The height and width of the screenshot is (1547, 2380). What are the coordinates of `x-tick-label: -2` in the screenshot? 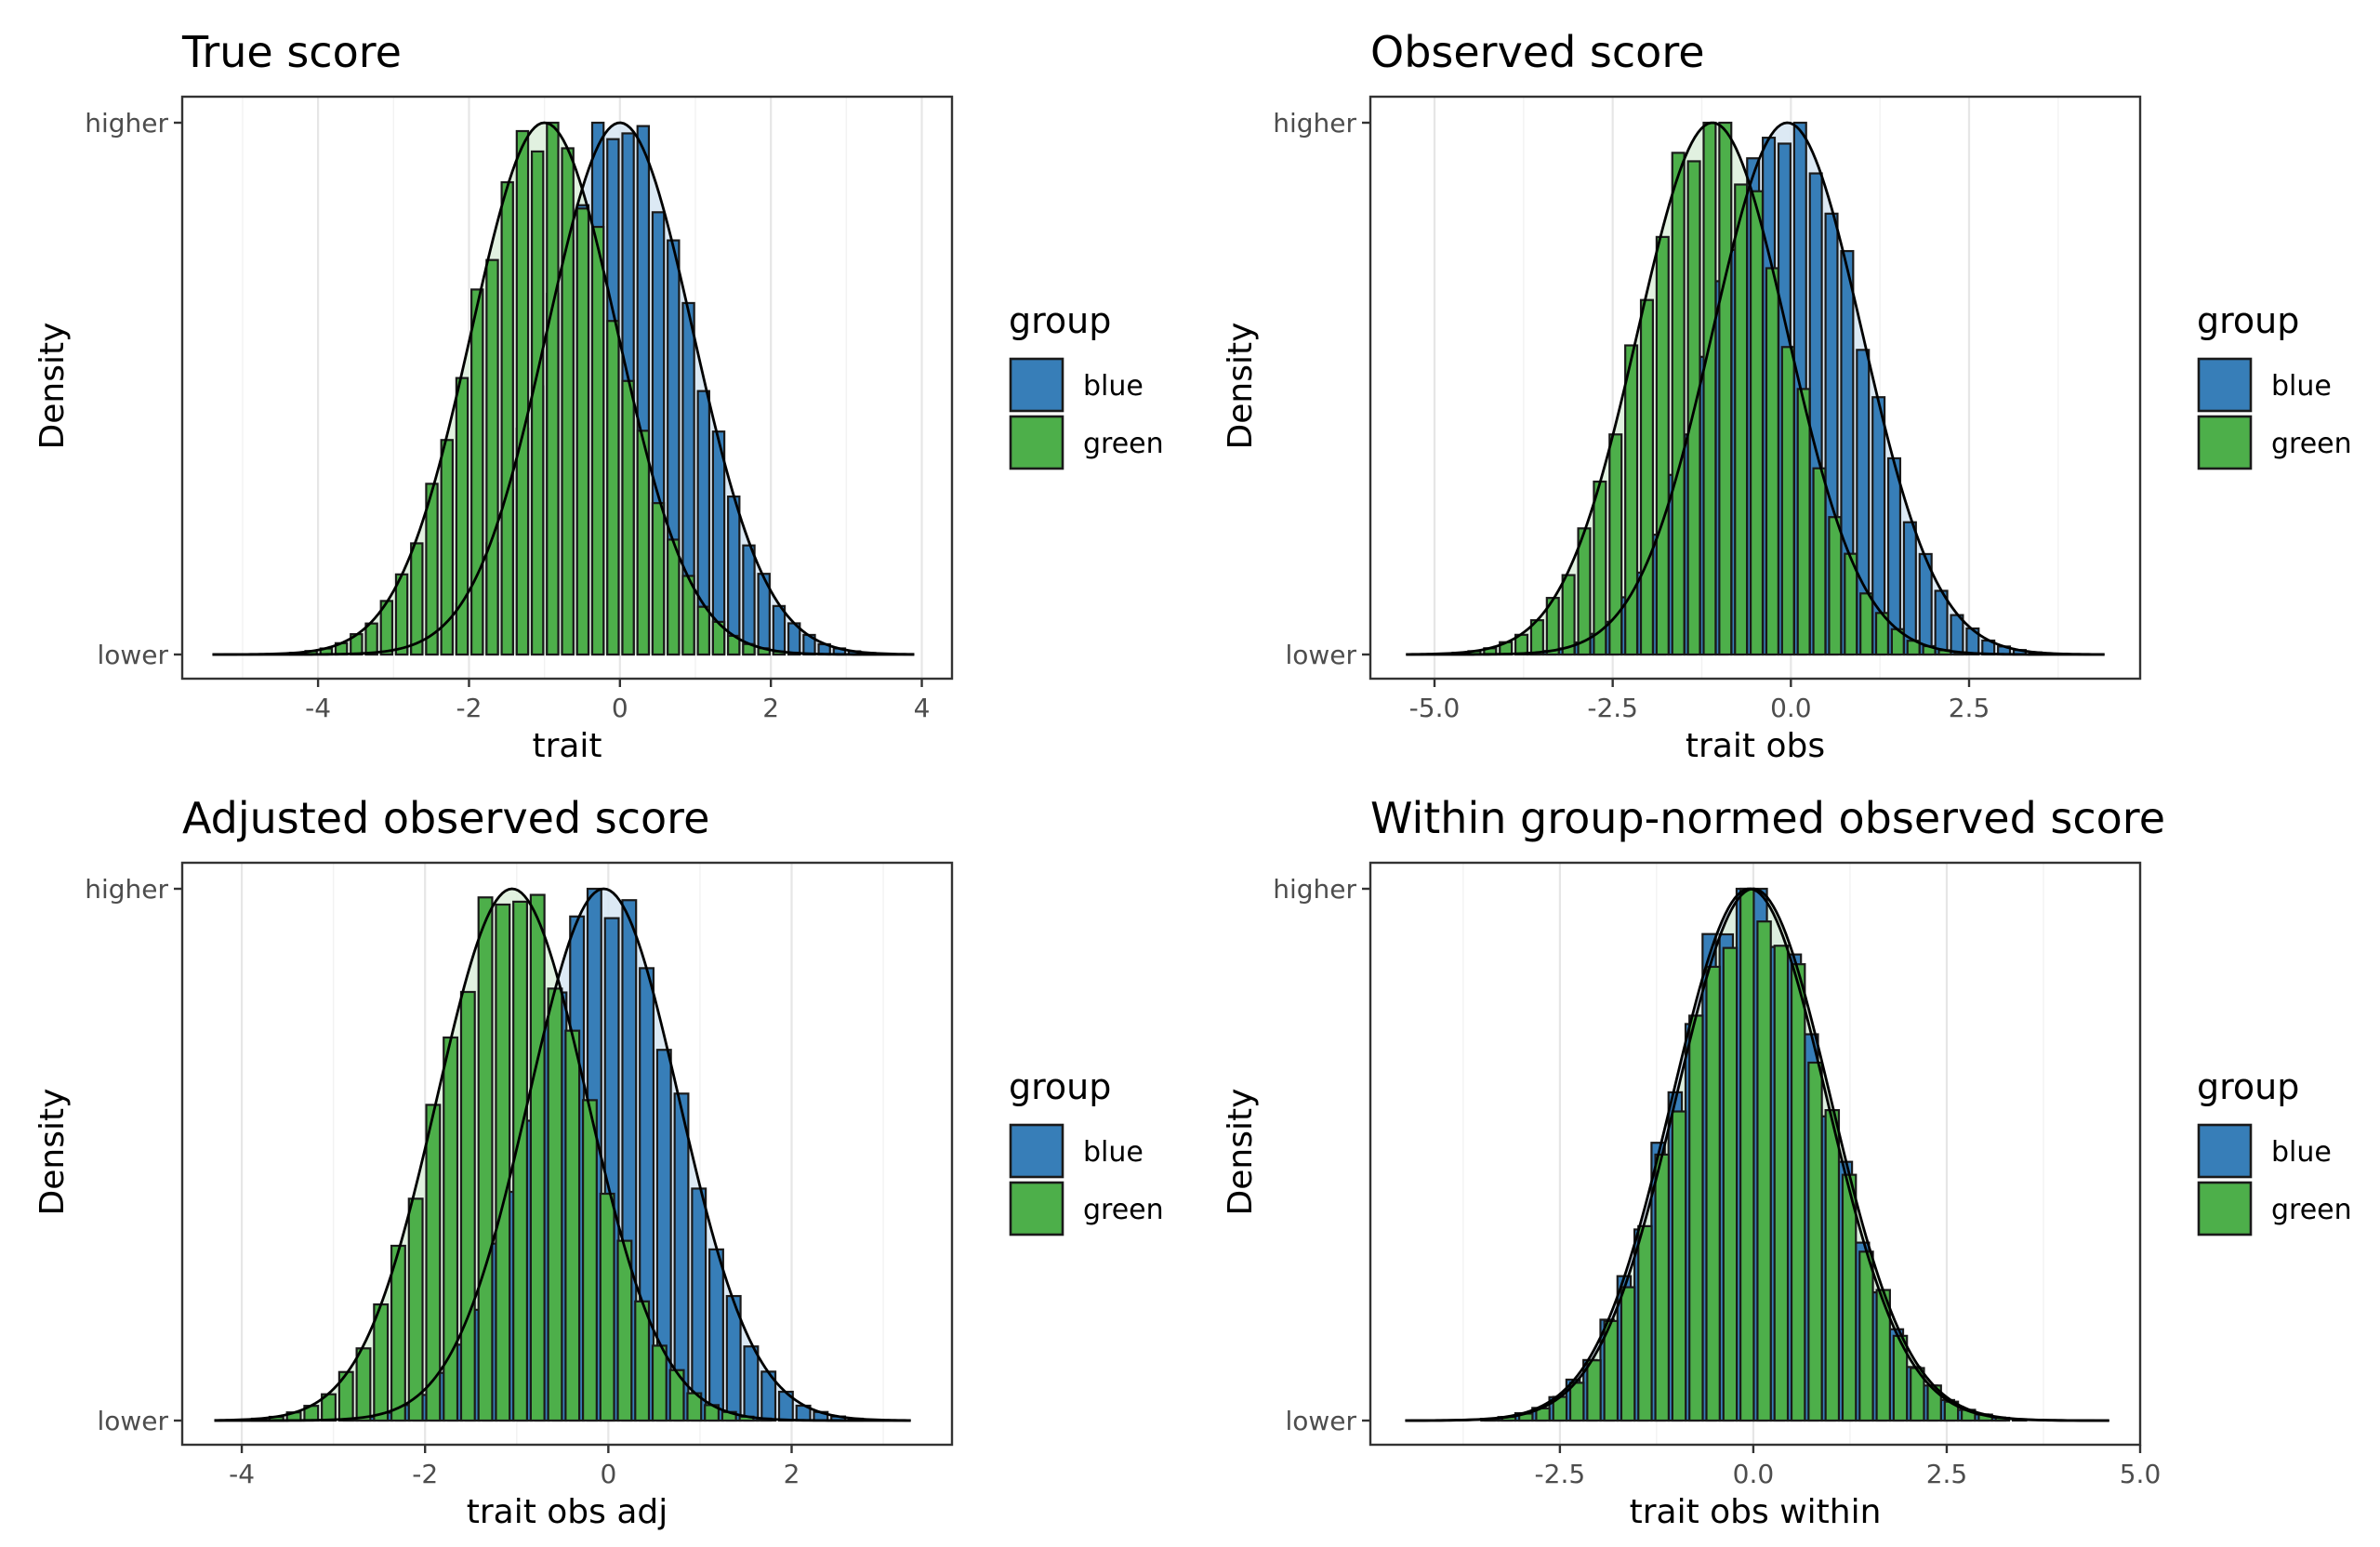 It's located at (469, 708).